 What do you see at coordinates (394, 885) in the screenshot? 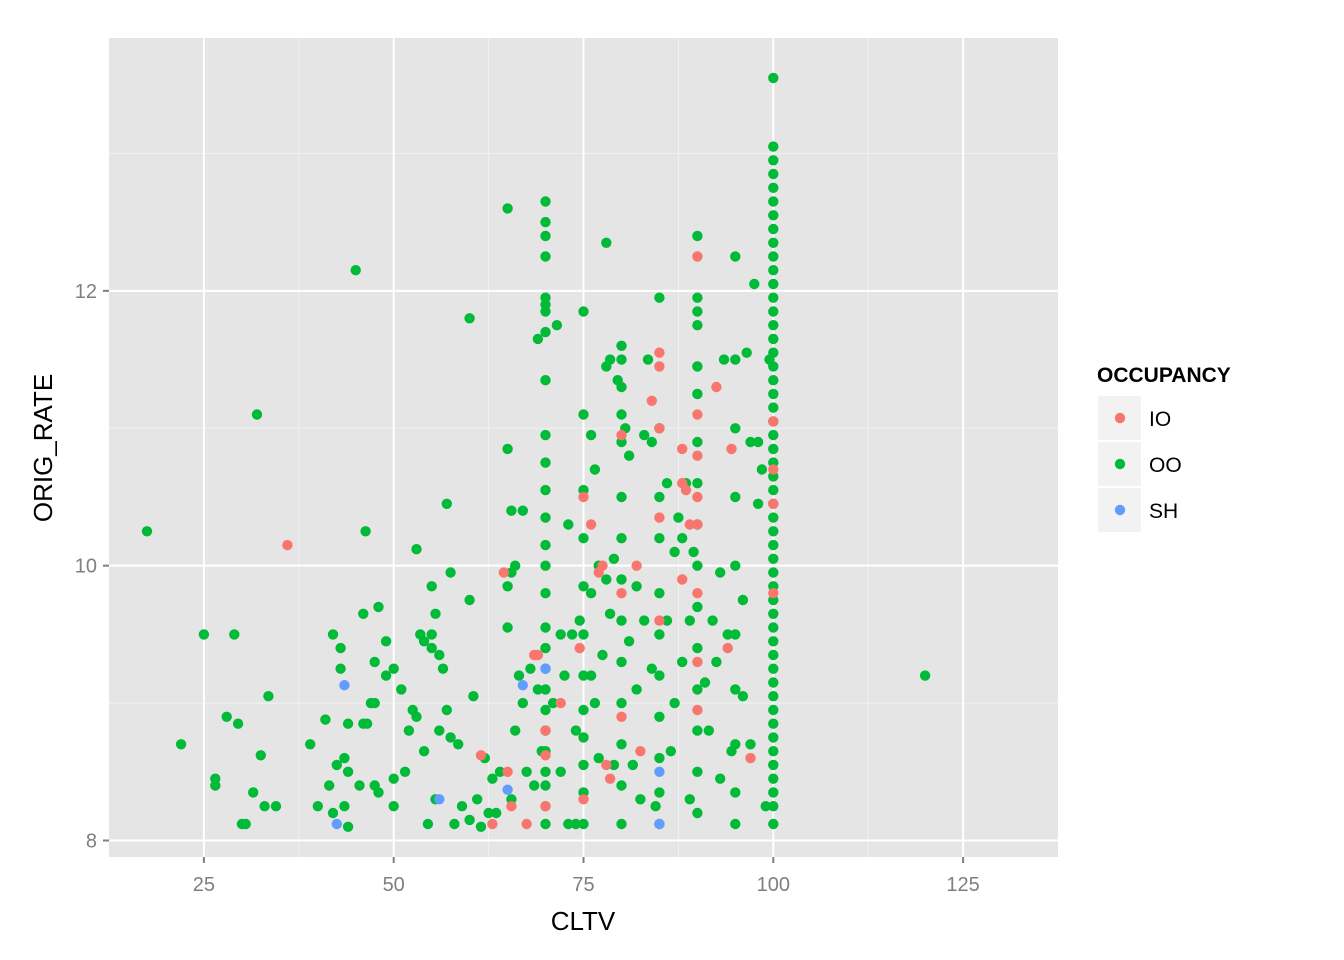
I see `x-tick-label: 50` at bounding box center [394, 885].